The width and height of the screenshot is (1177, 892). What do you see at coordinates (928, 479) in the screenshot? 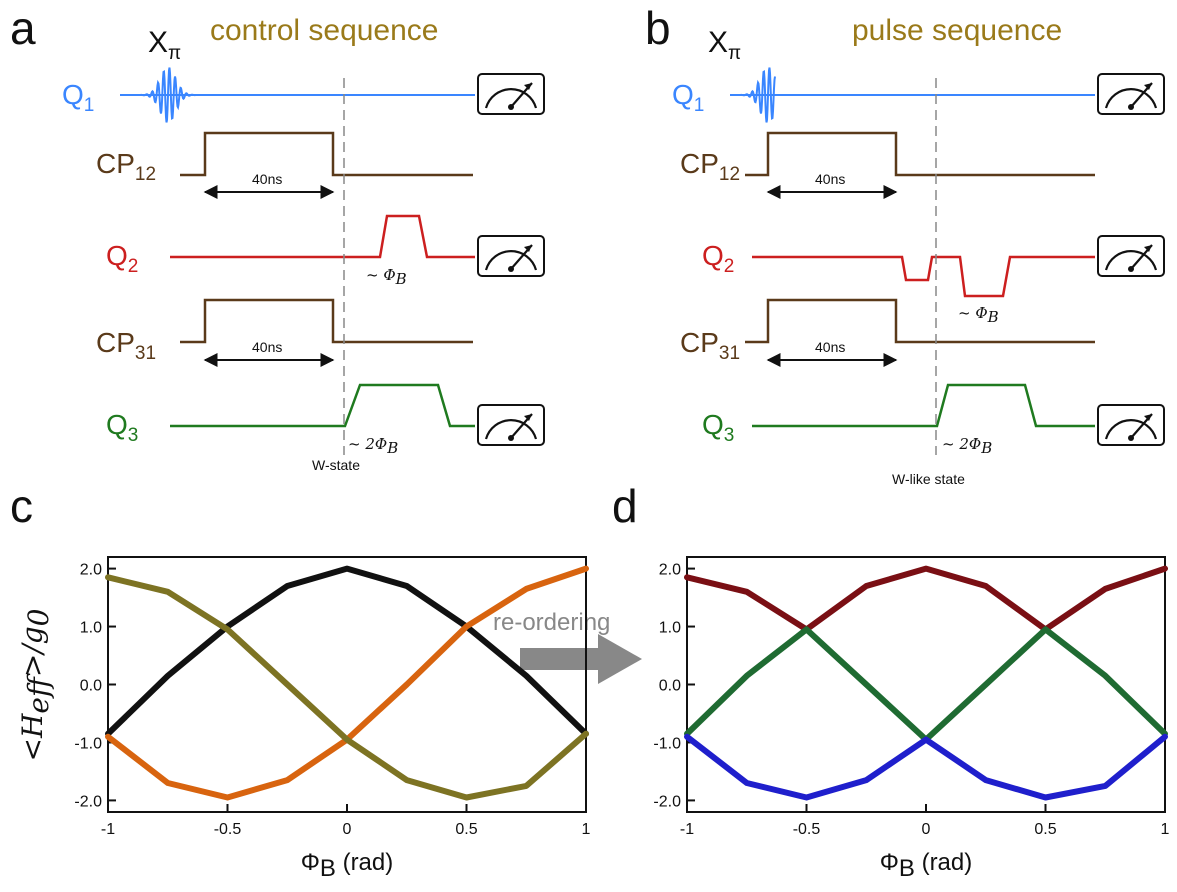
I see `w-like-state-label: W-like state` at bounding box center [928, 479].